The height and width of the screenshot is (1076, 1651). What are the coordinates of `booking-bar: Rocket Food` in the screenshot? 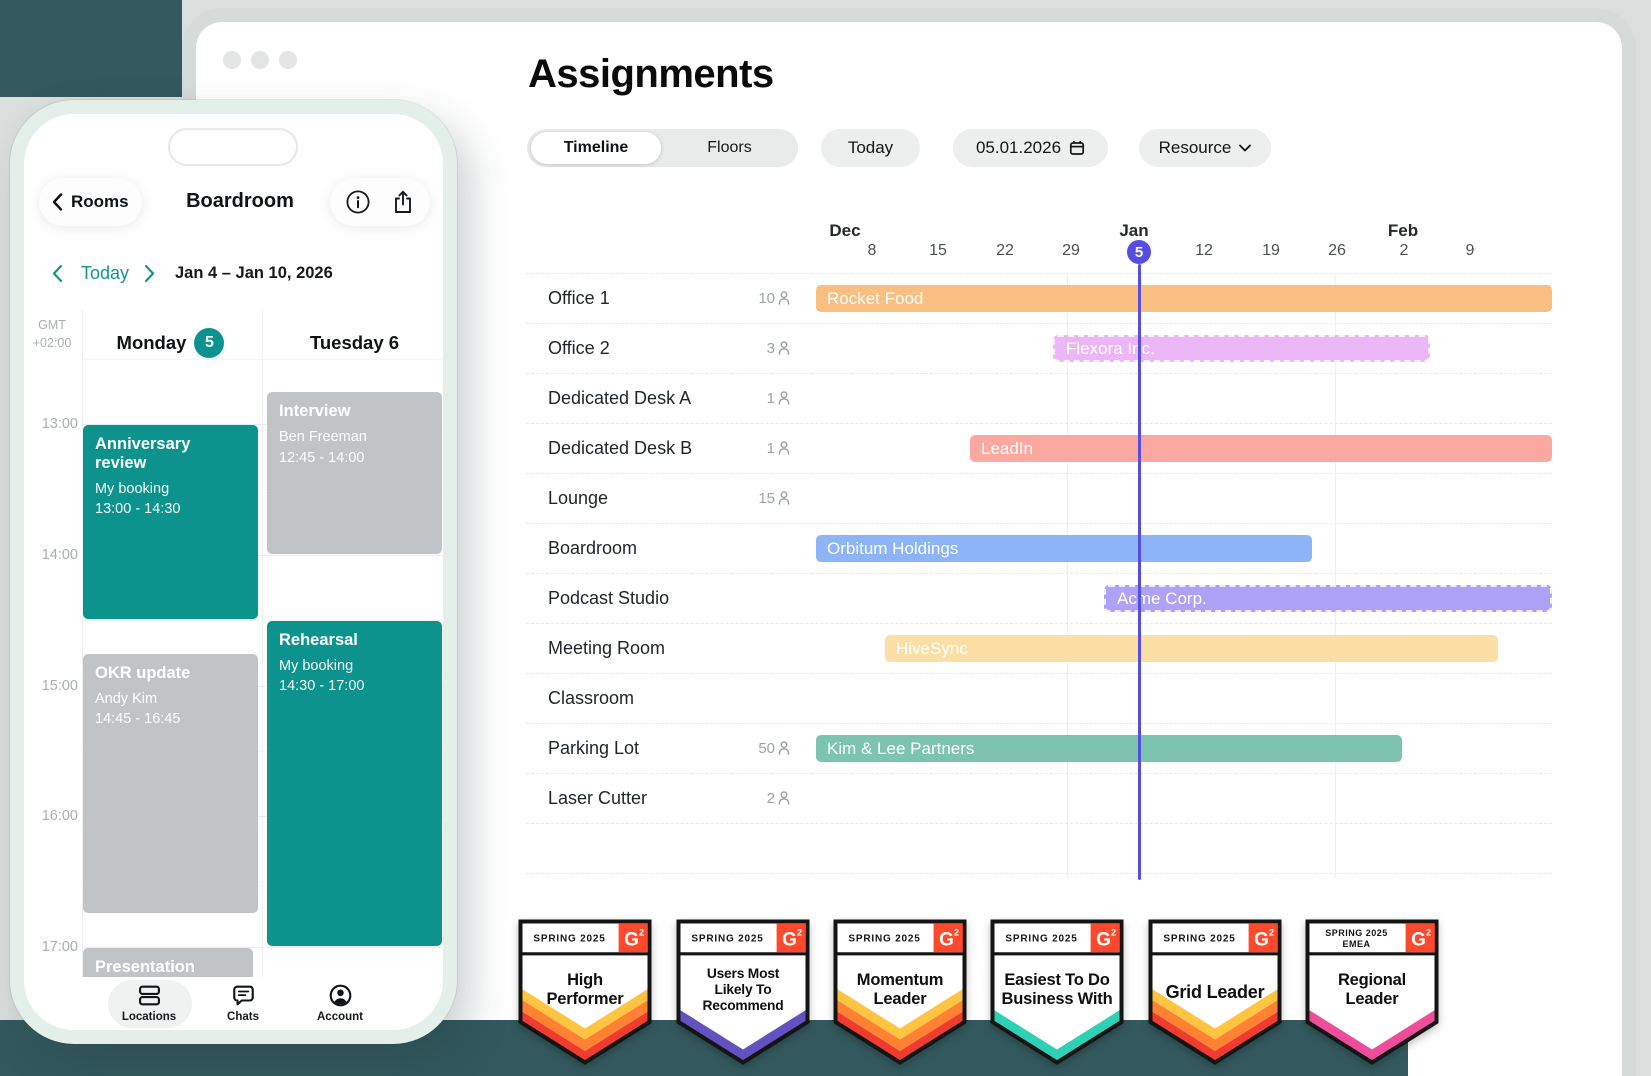 It's located at (1184, 298).